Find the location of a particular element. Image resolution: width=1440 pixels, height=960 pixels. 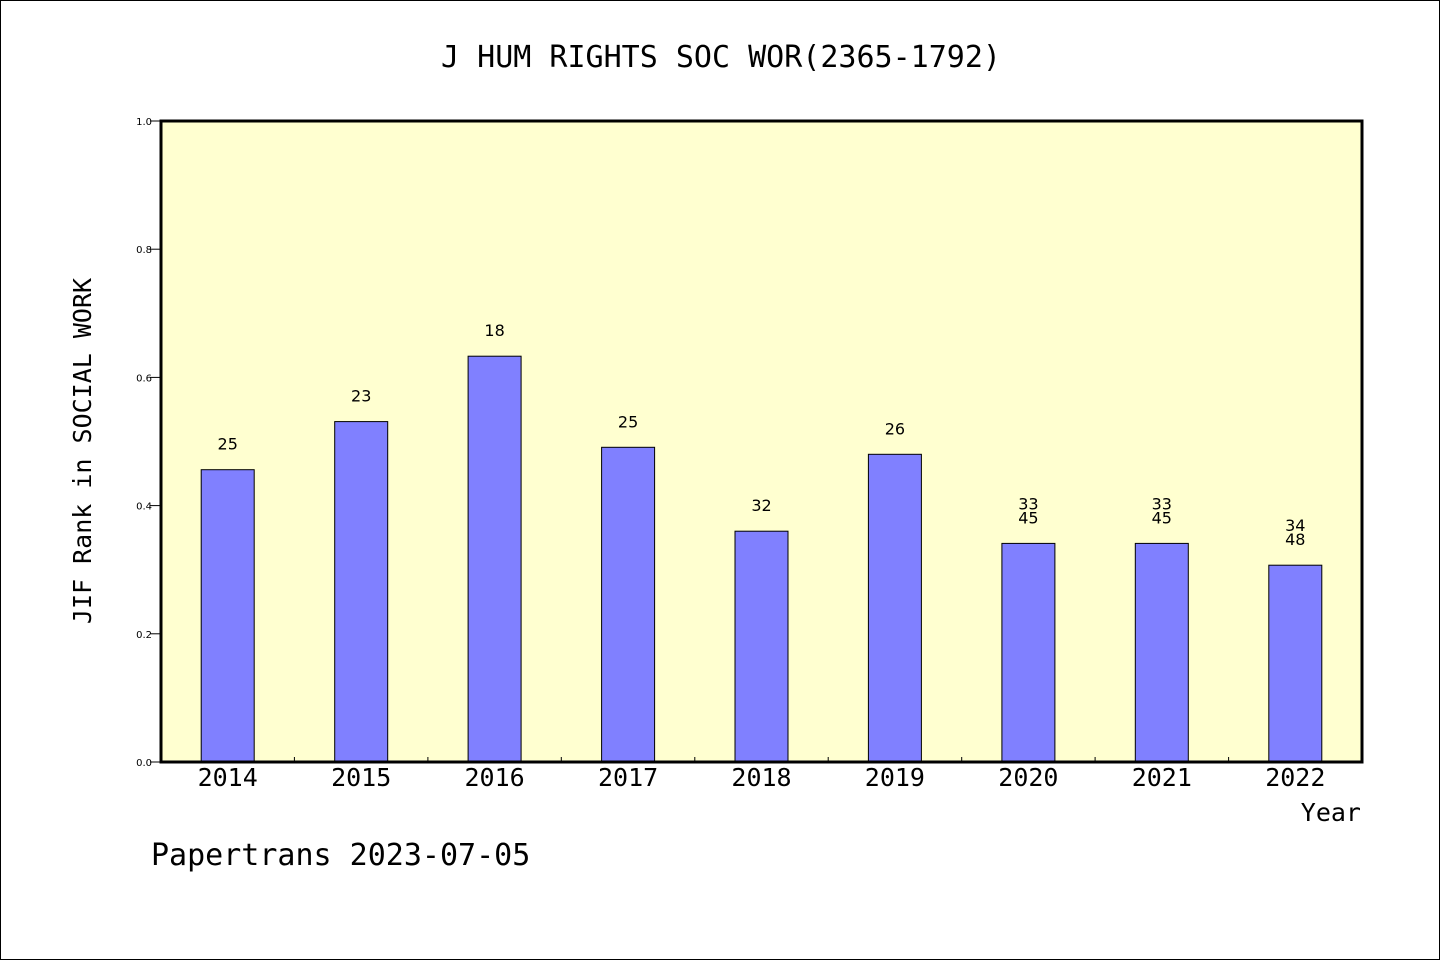

x-tick-label-2022: 2022 is located at coordinates (1295, 777).